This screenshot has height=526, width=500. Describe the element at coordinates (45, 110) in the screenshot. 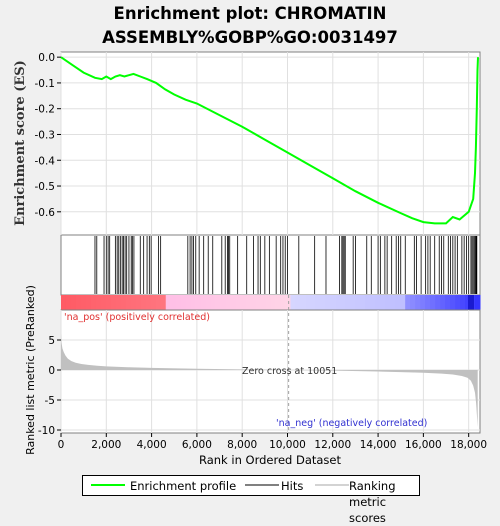

I see `es-y-tick-label: -0.2` at that location.